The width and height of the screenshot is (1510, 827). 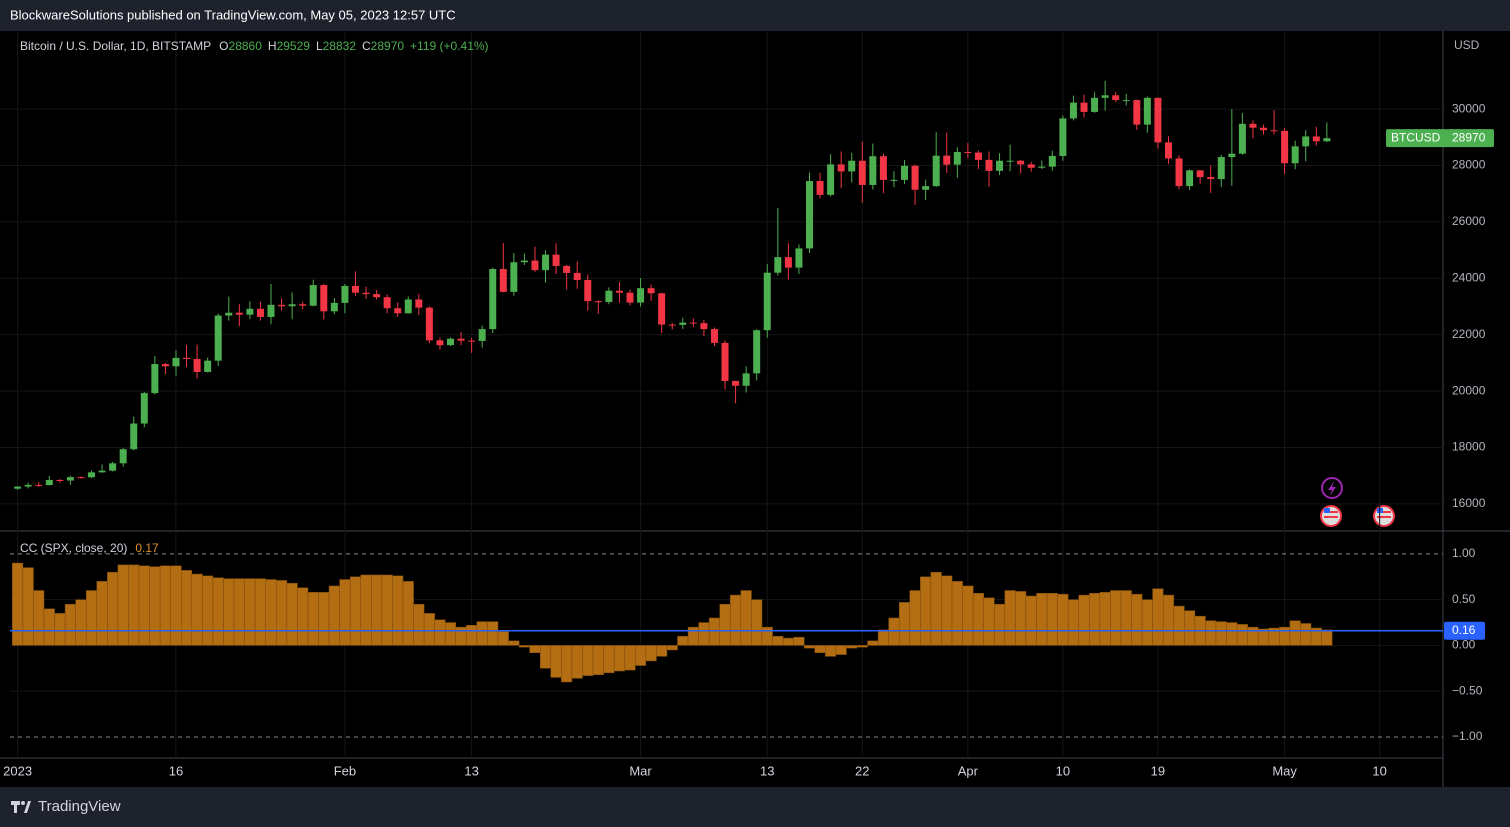 I want to click on x-tick-label: 10, so click(x=1379, y=770).